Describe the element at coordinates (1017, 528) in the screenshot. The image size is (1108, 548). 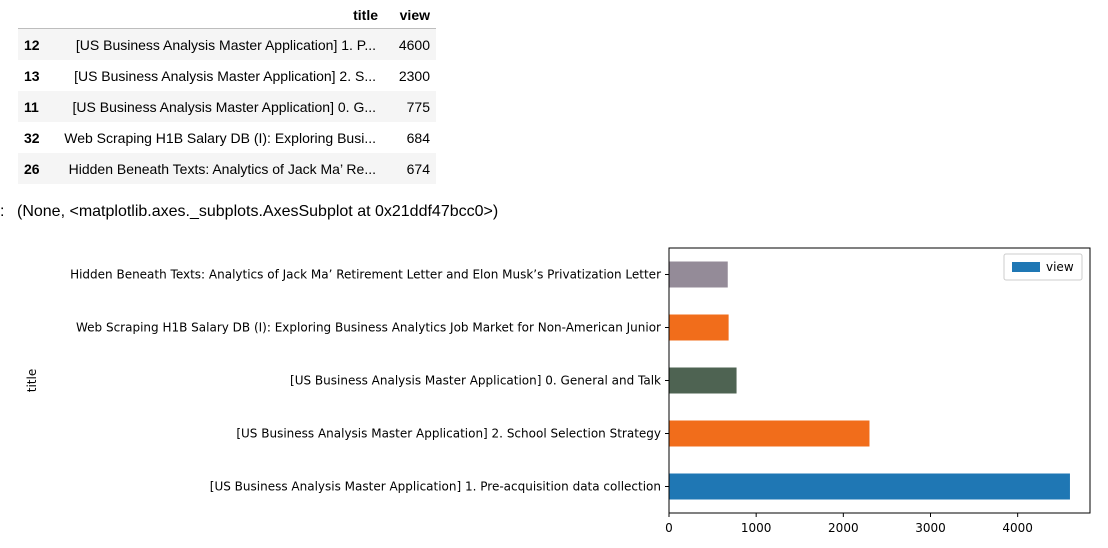
I see `x-tick-label: 4000` at that location.